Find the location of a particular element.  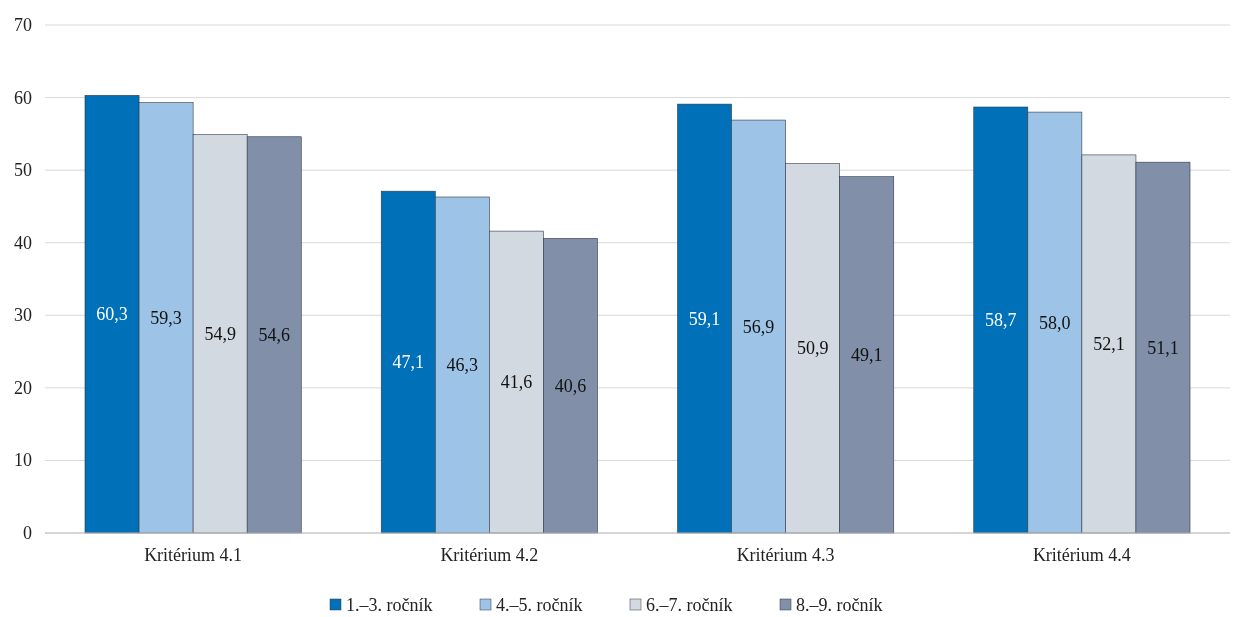

data-label: 59,3 is located at coordinates (166, 317).